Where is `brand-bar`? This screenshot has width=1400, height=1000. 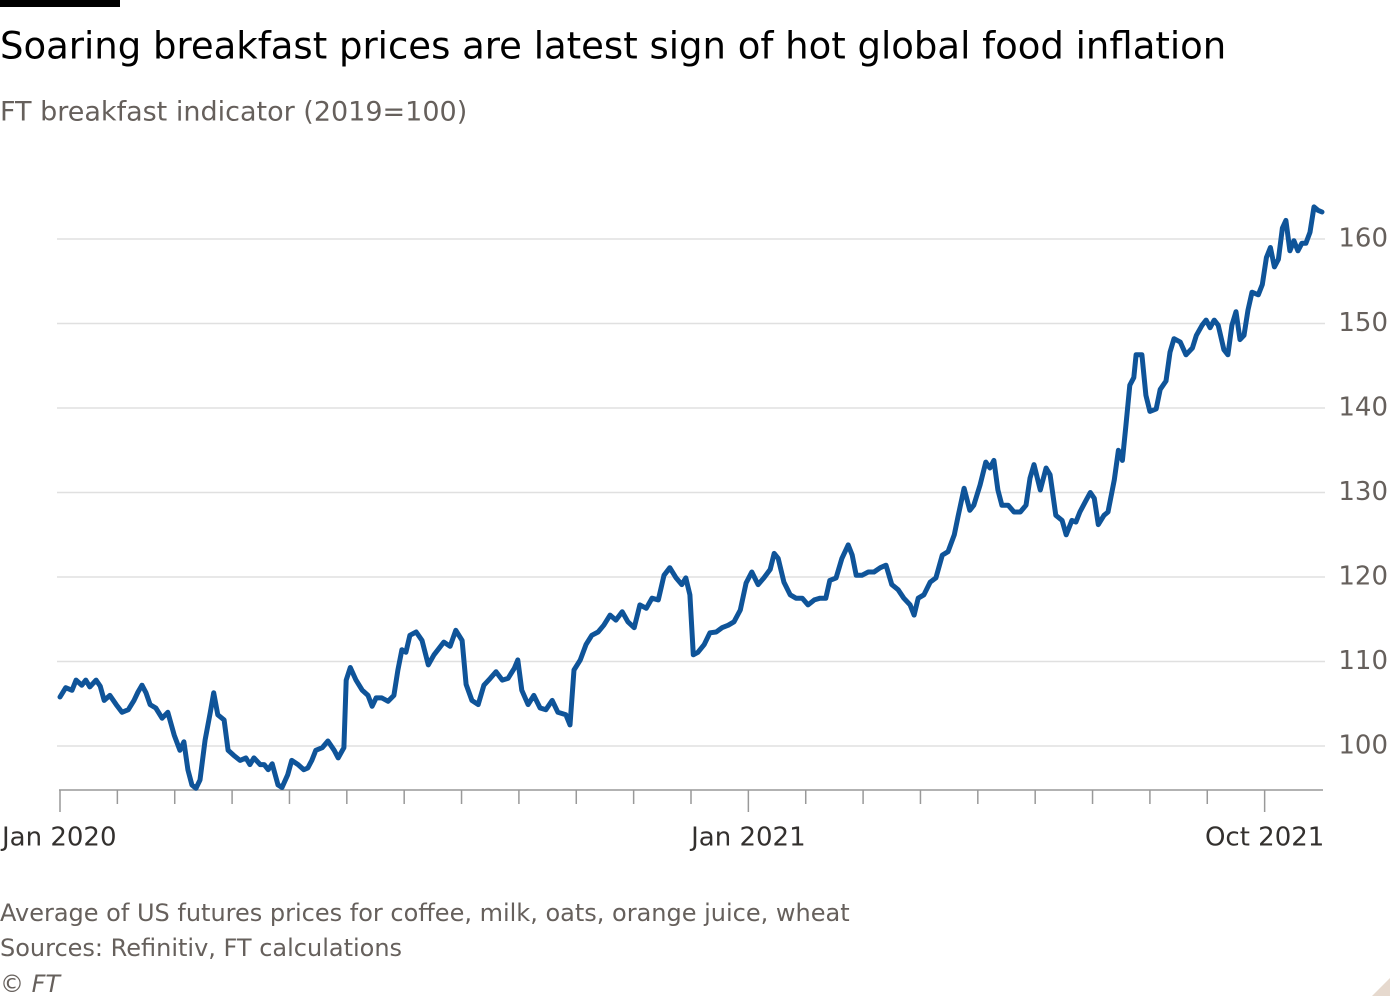 brand-bar is located at coordinates (60, 3).